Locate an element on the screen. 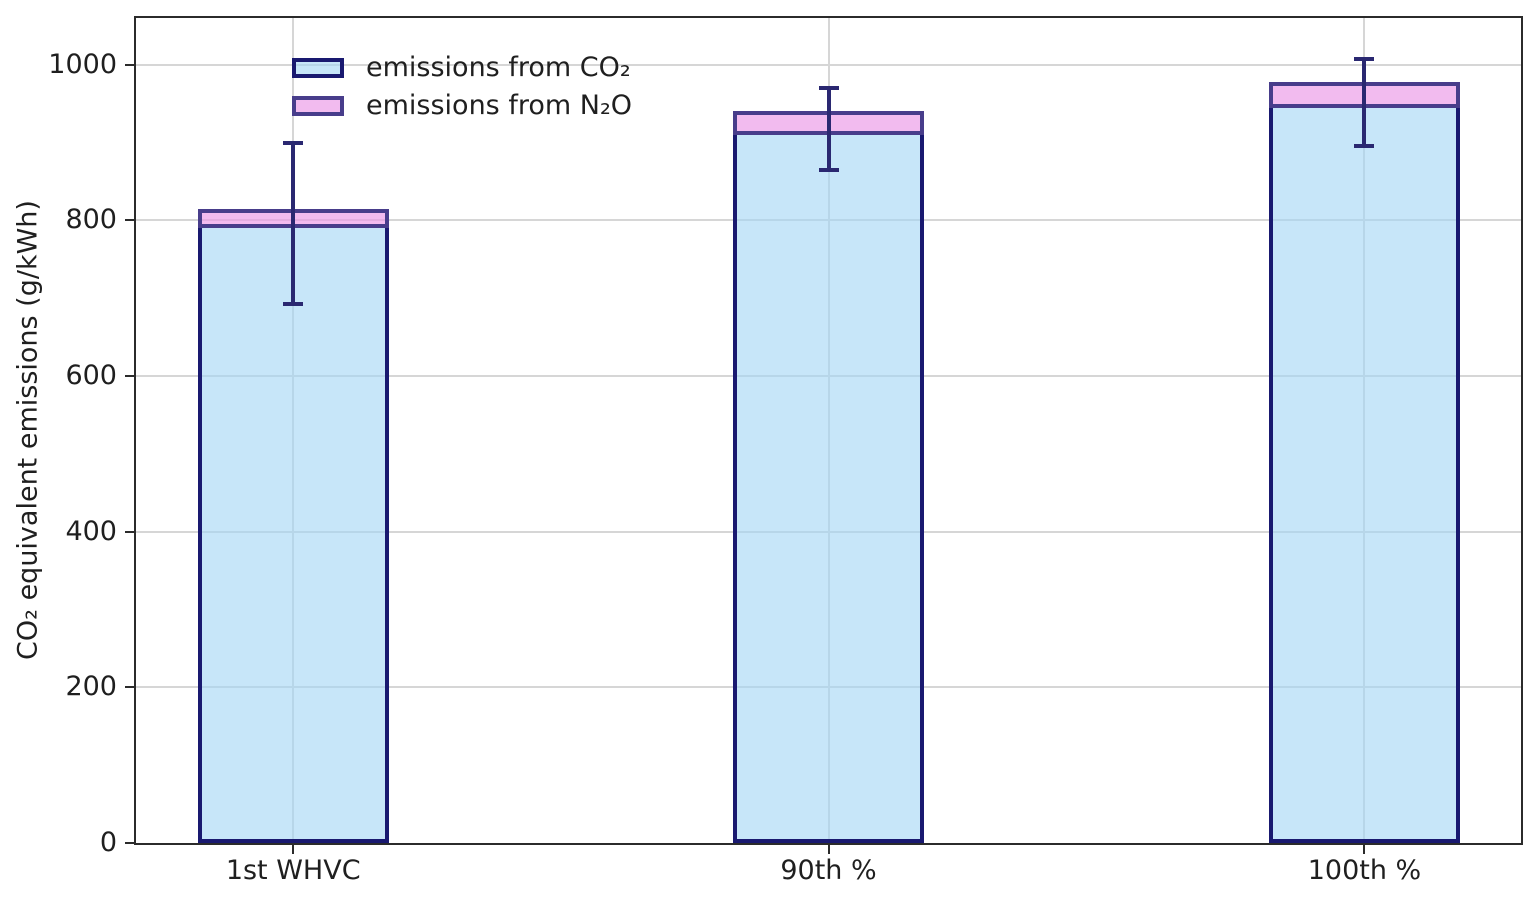  y-axis-label: CO₂ equivalent emissions (g/kWh) is located at coordinates (28, 430).